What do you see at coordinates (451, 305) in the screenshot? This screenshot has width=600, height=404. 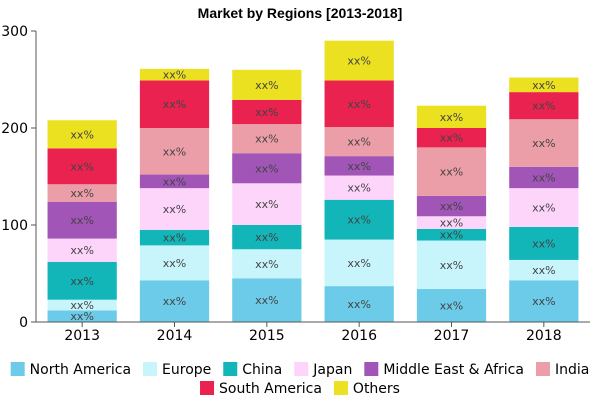 I see `bar-segment-north-america-2017` at bounding box center [451, 305].